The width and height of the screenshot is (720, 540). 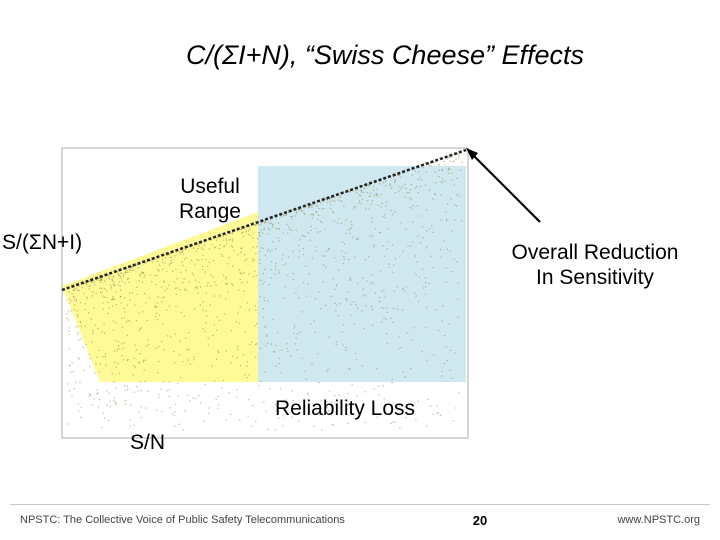 I want to click on useful-range-label: Useful Range, so click(x=210, y=199).